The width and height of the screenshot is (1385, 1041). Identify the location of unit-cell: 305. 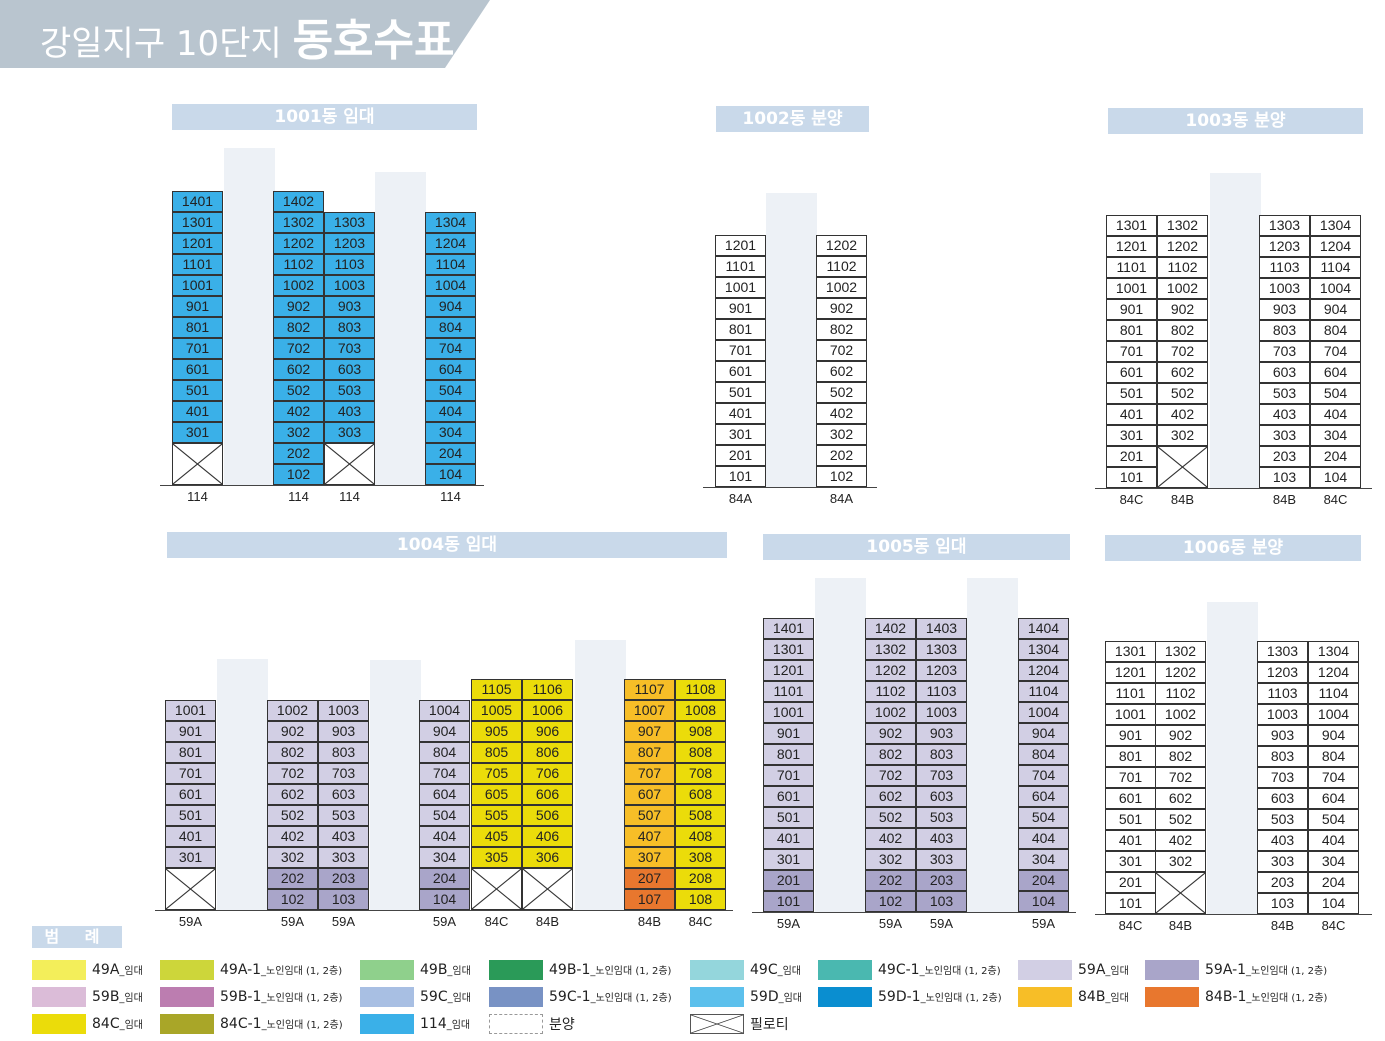
(496, 857).